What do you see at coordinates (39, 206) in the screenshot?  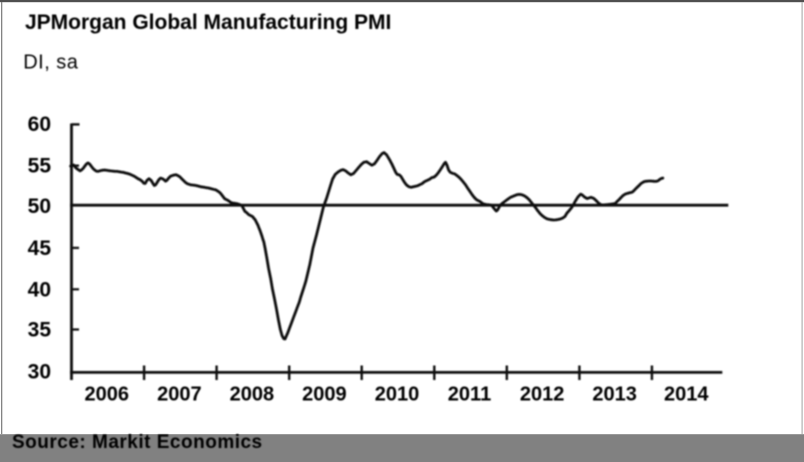 I see `svg-text: 50` at bounding box center [39, 206].